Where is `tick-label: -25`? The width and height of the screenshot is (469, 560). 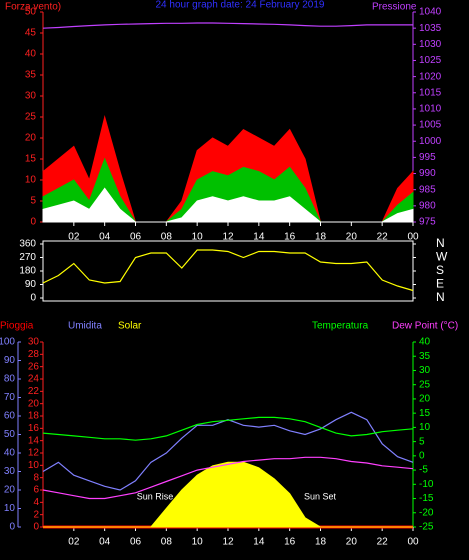
tick-label: -25 is located at coordinates (426, 527).